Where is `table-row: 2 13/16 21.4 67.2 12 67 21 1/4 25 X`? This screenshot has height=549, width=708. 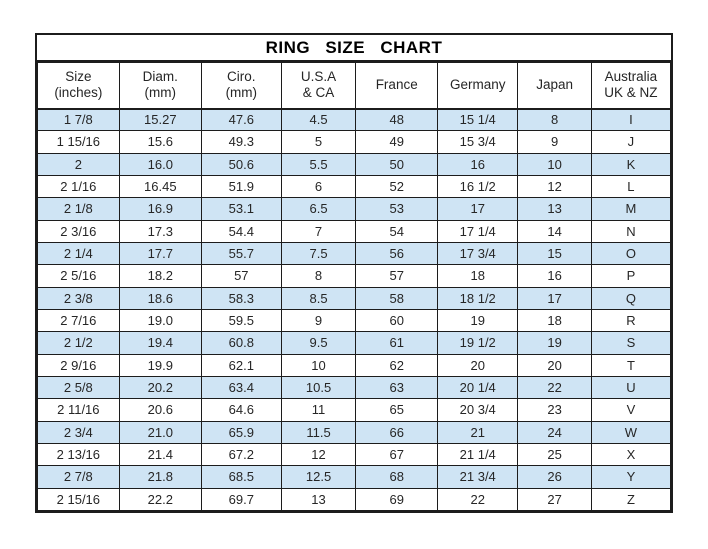
table-row: 2 13/16 21.4 67.2 12 67 21 1/4 25 X is located at coordinates (354, 454).